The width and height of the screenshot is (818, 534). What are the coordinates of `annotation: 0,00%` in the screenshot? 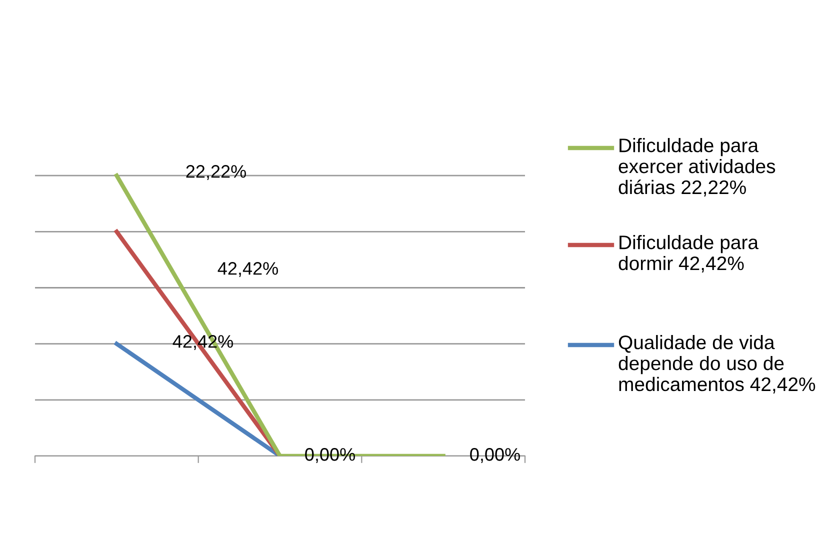 It's located at (495, 455).